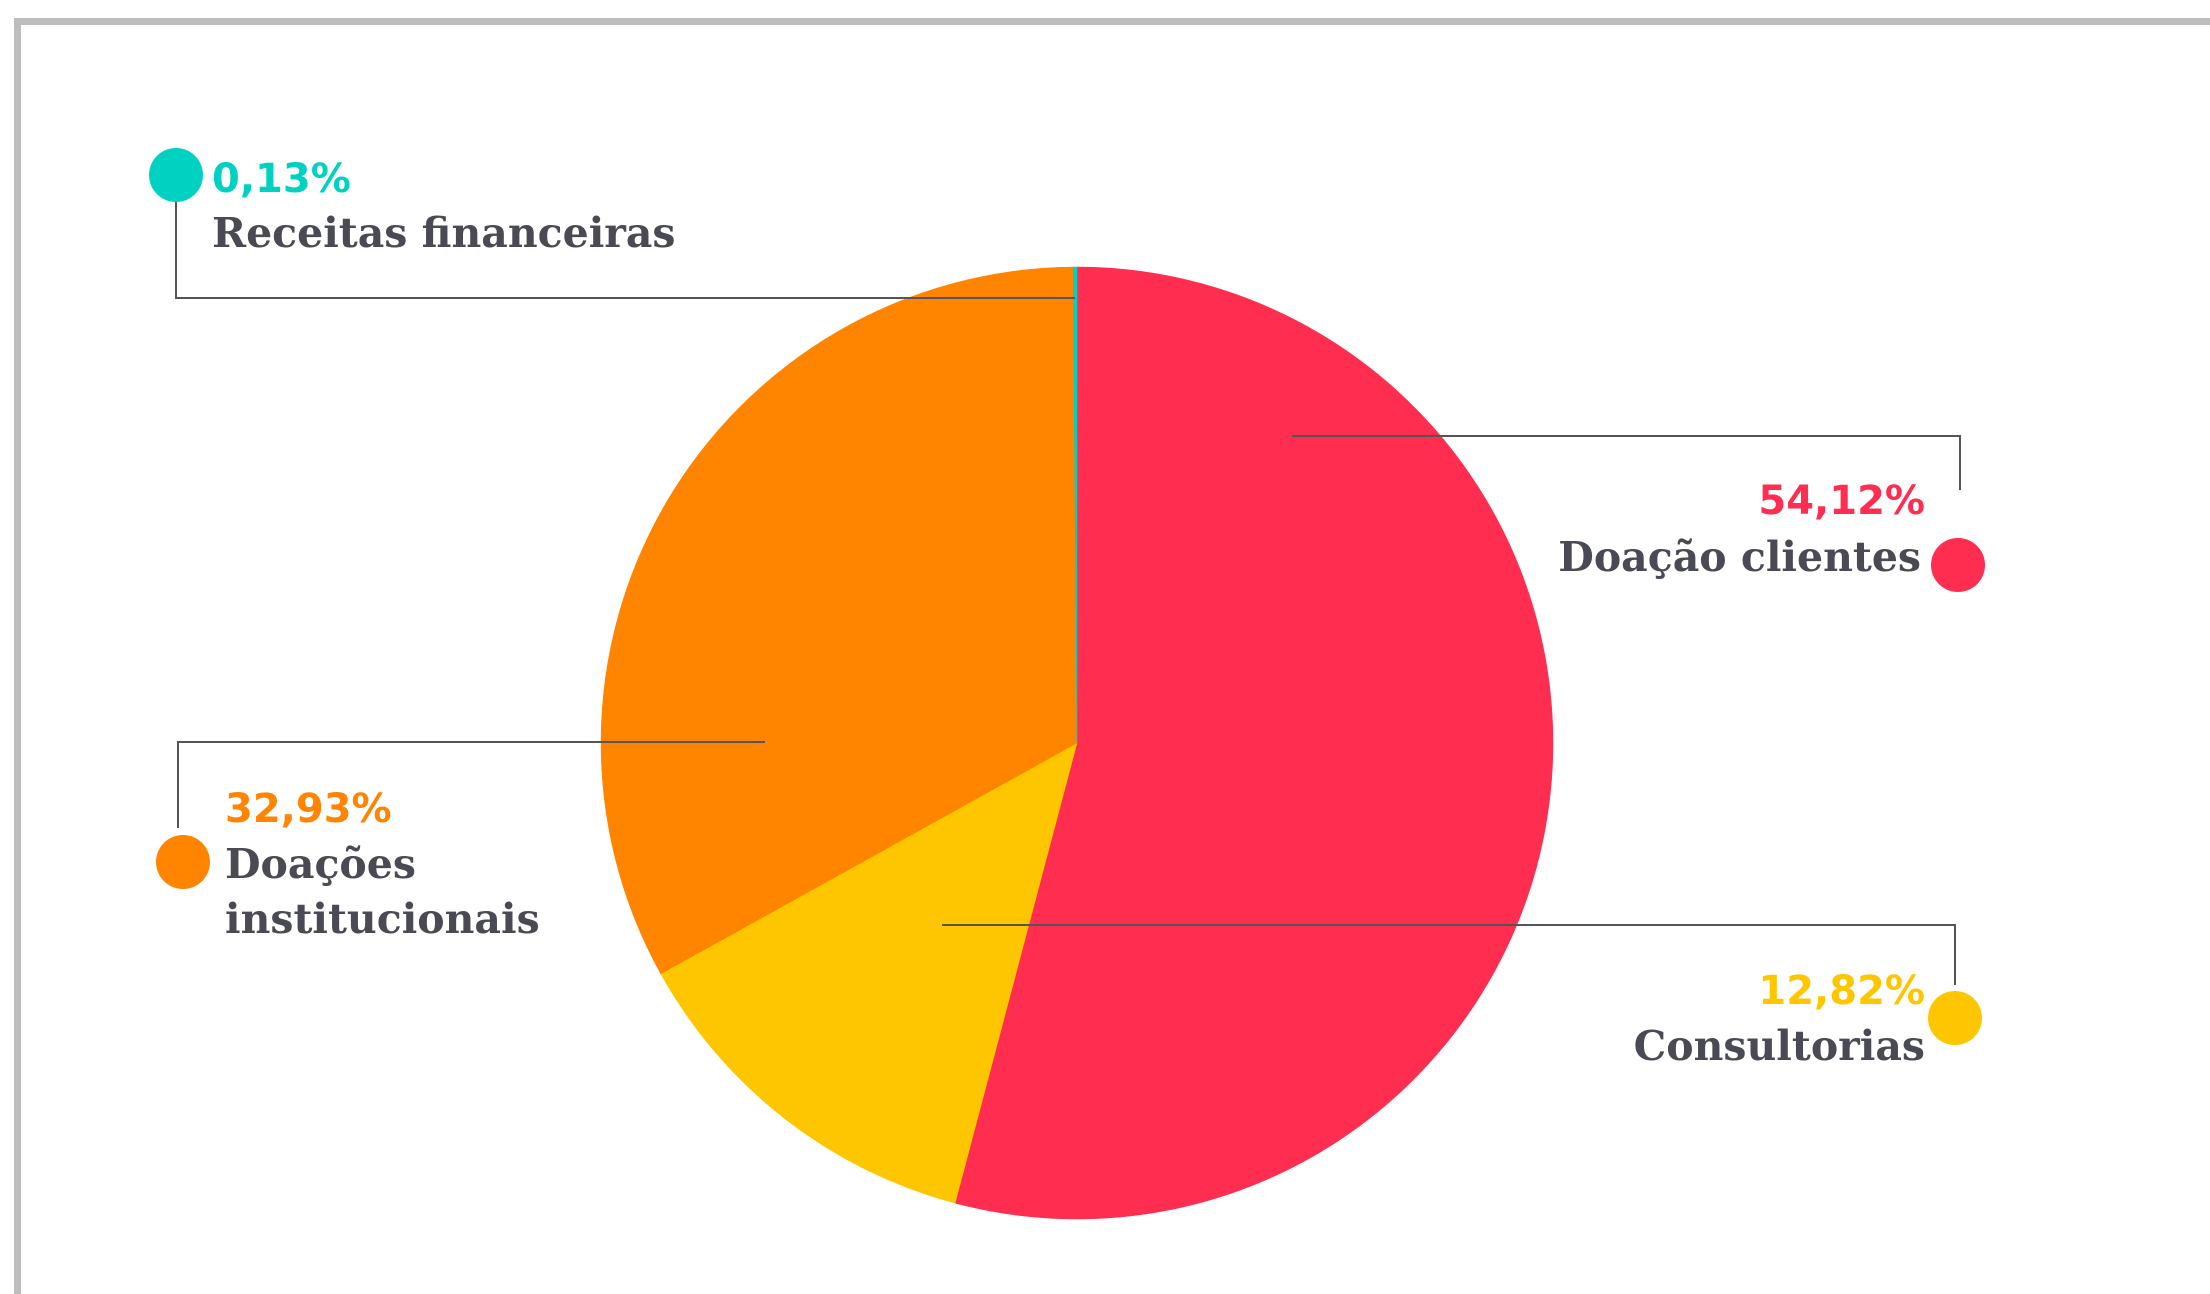 Image resolution: width=2210 pixels, height=1294 pixels. What do you see at coordinates (1462, 997) in the screenshot?
I see `callout-consultorias: 12,82% Consultorias` at bounding box center [1462, 997].